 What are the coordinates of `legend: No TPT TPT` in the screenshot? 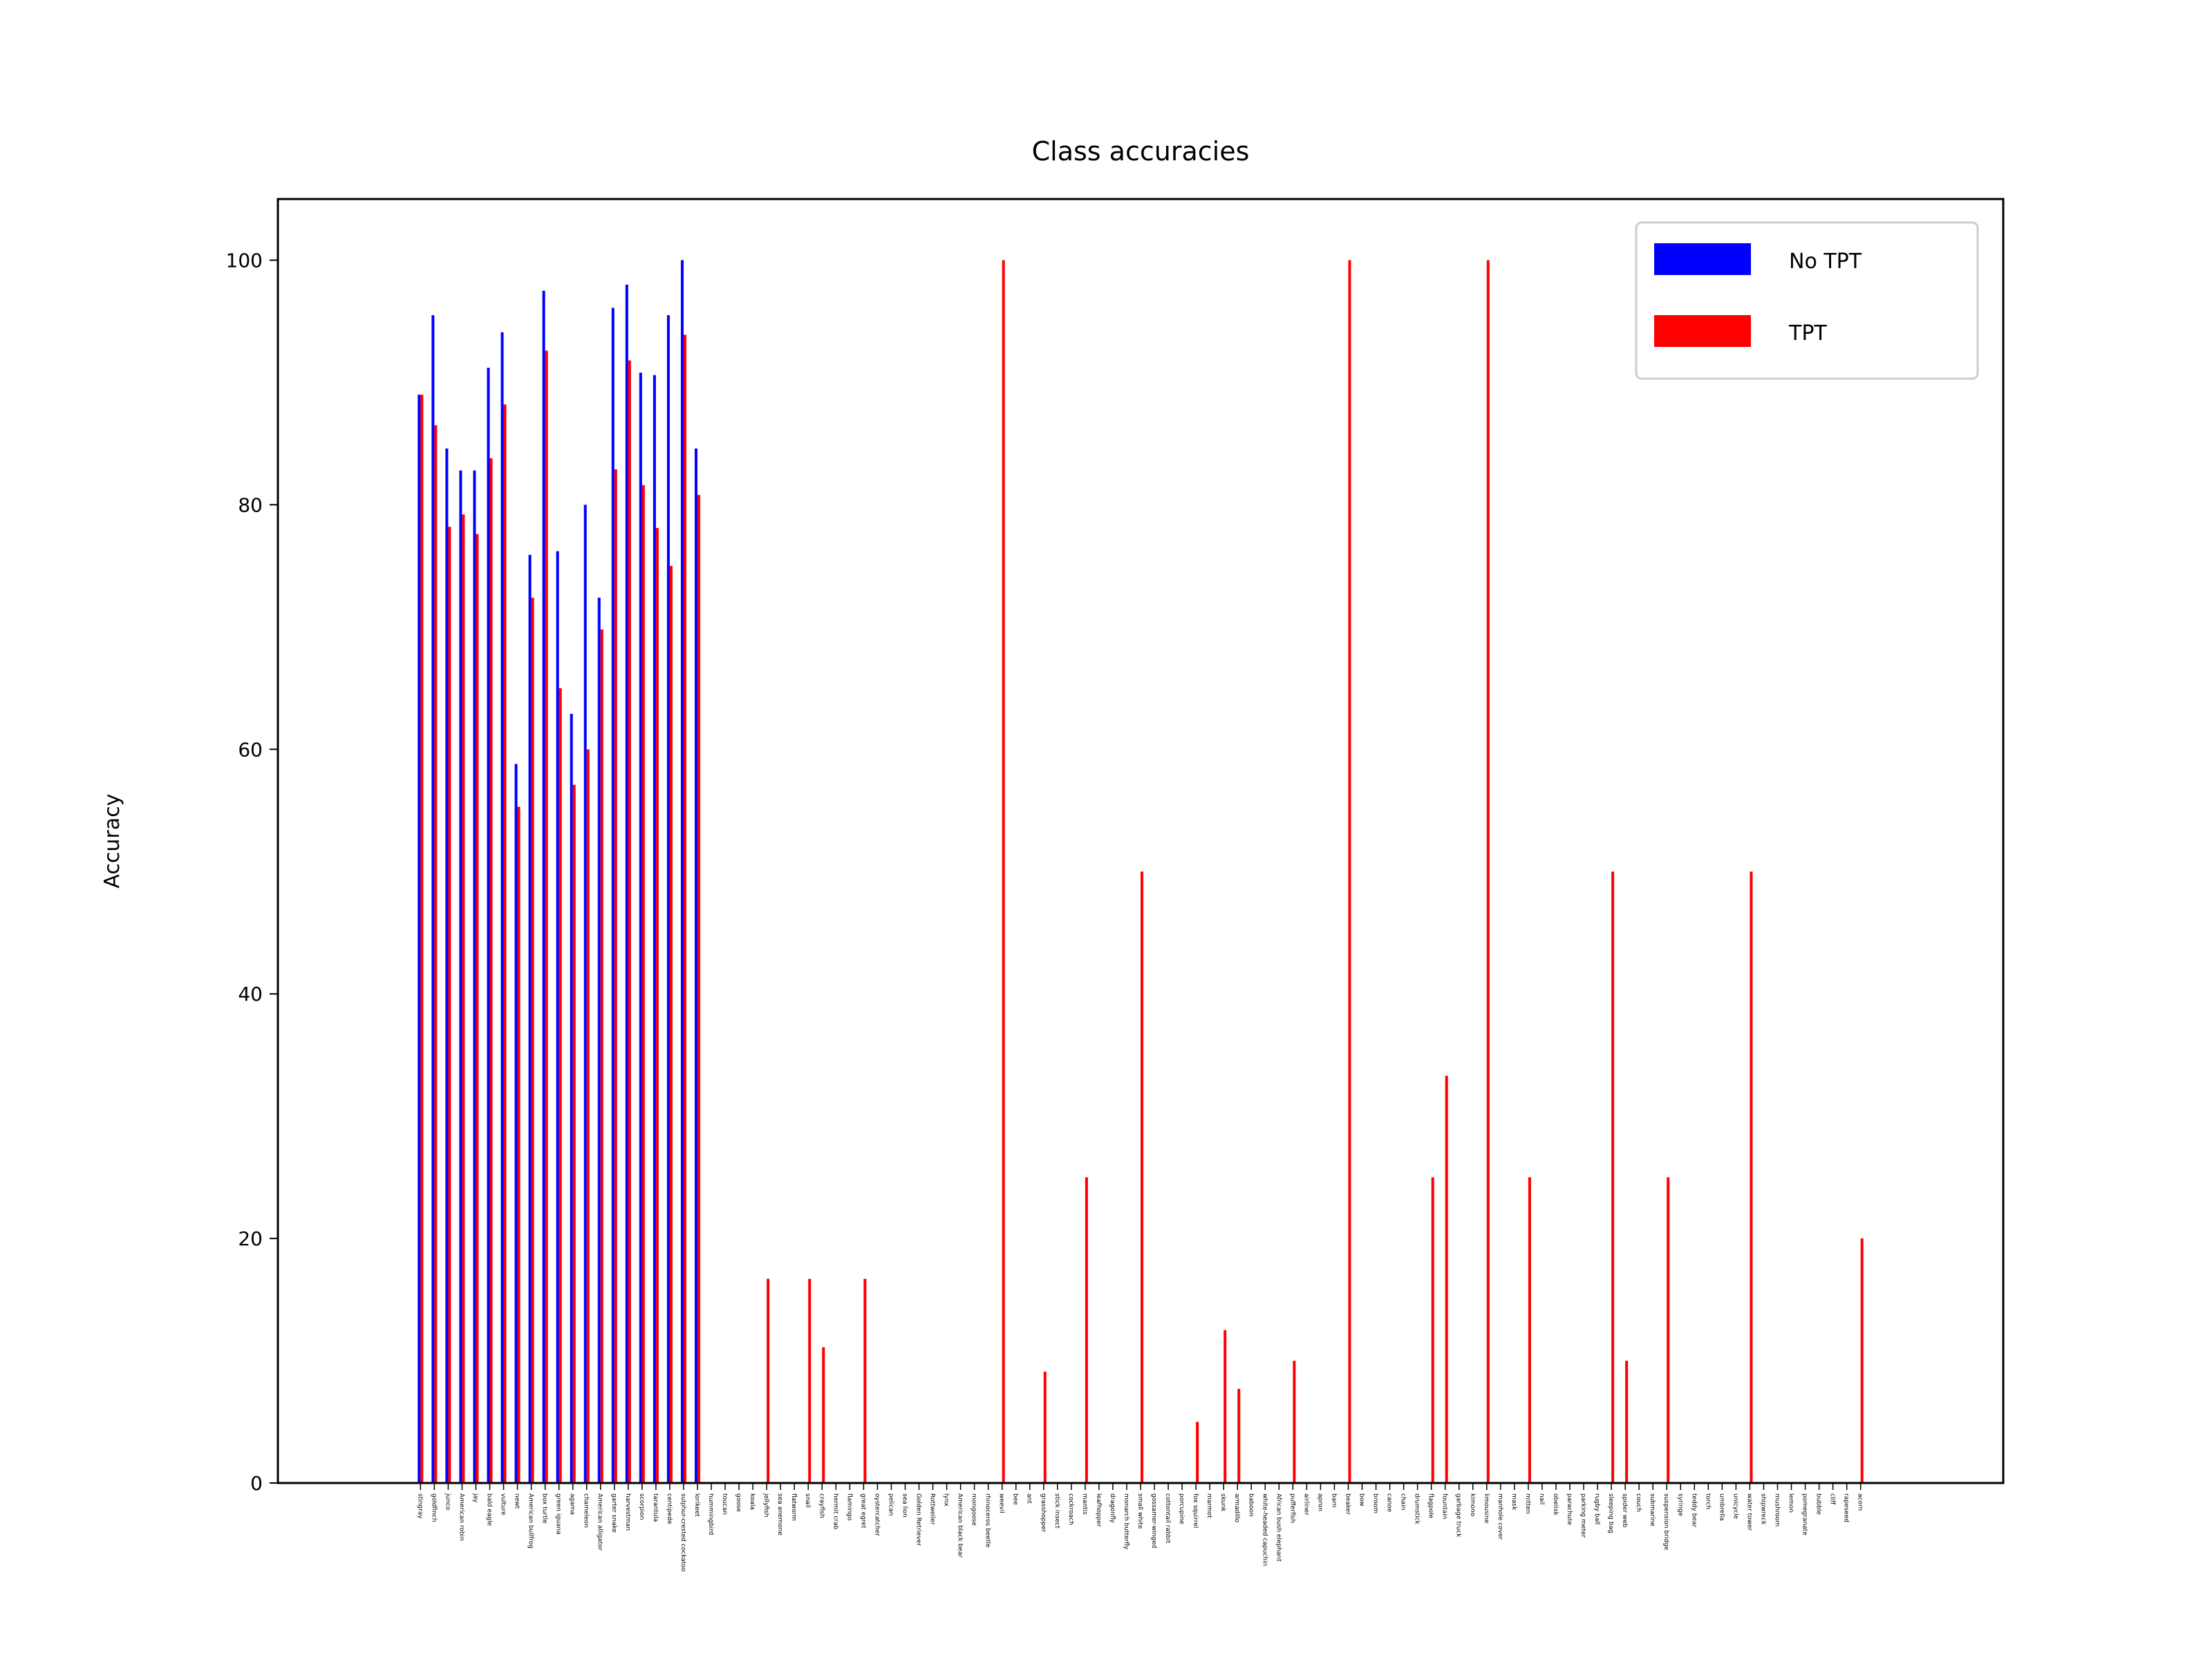 It's located at (1807, 300).